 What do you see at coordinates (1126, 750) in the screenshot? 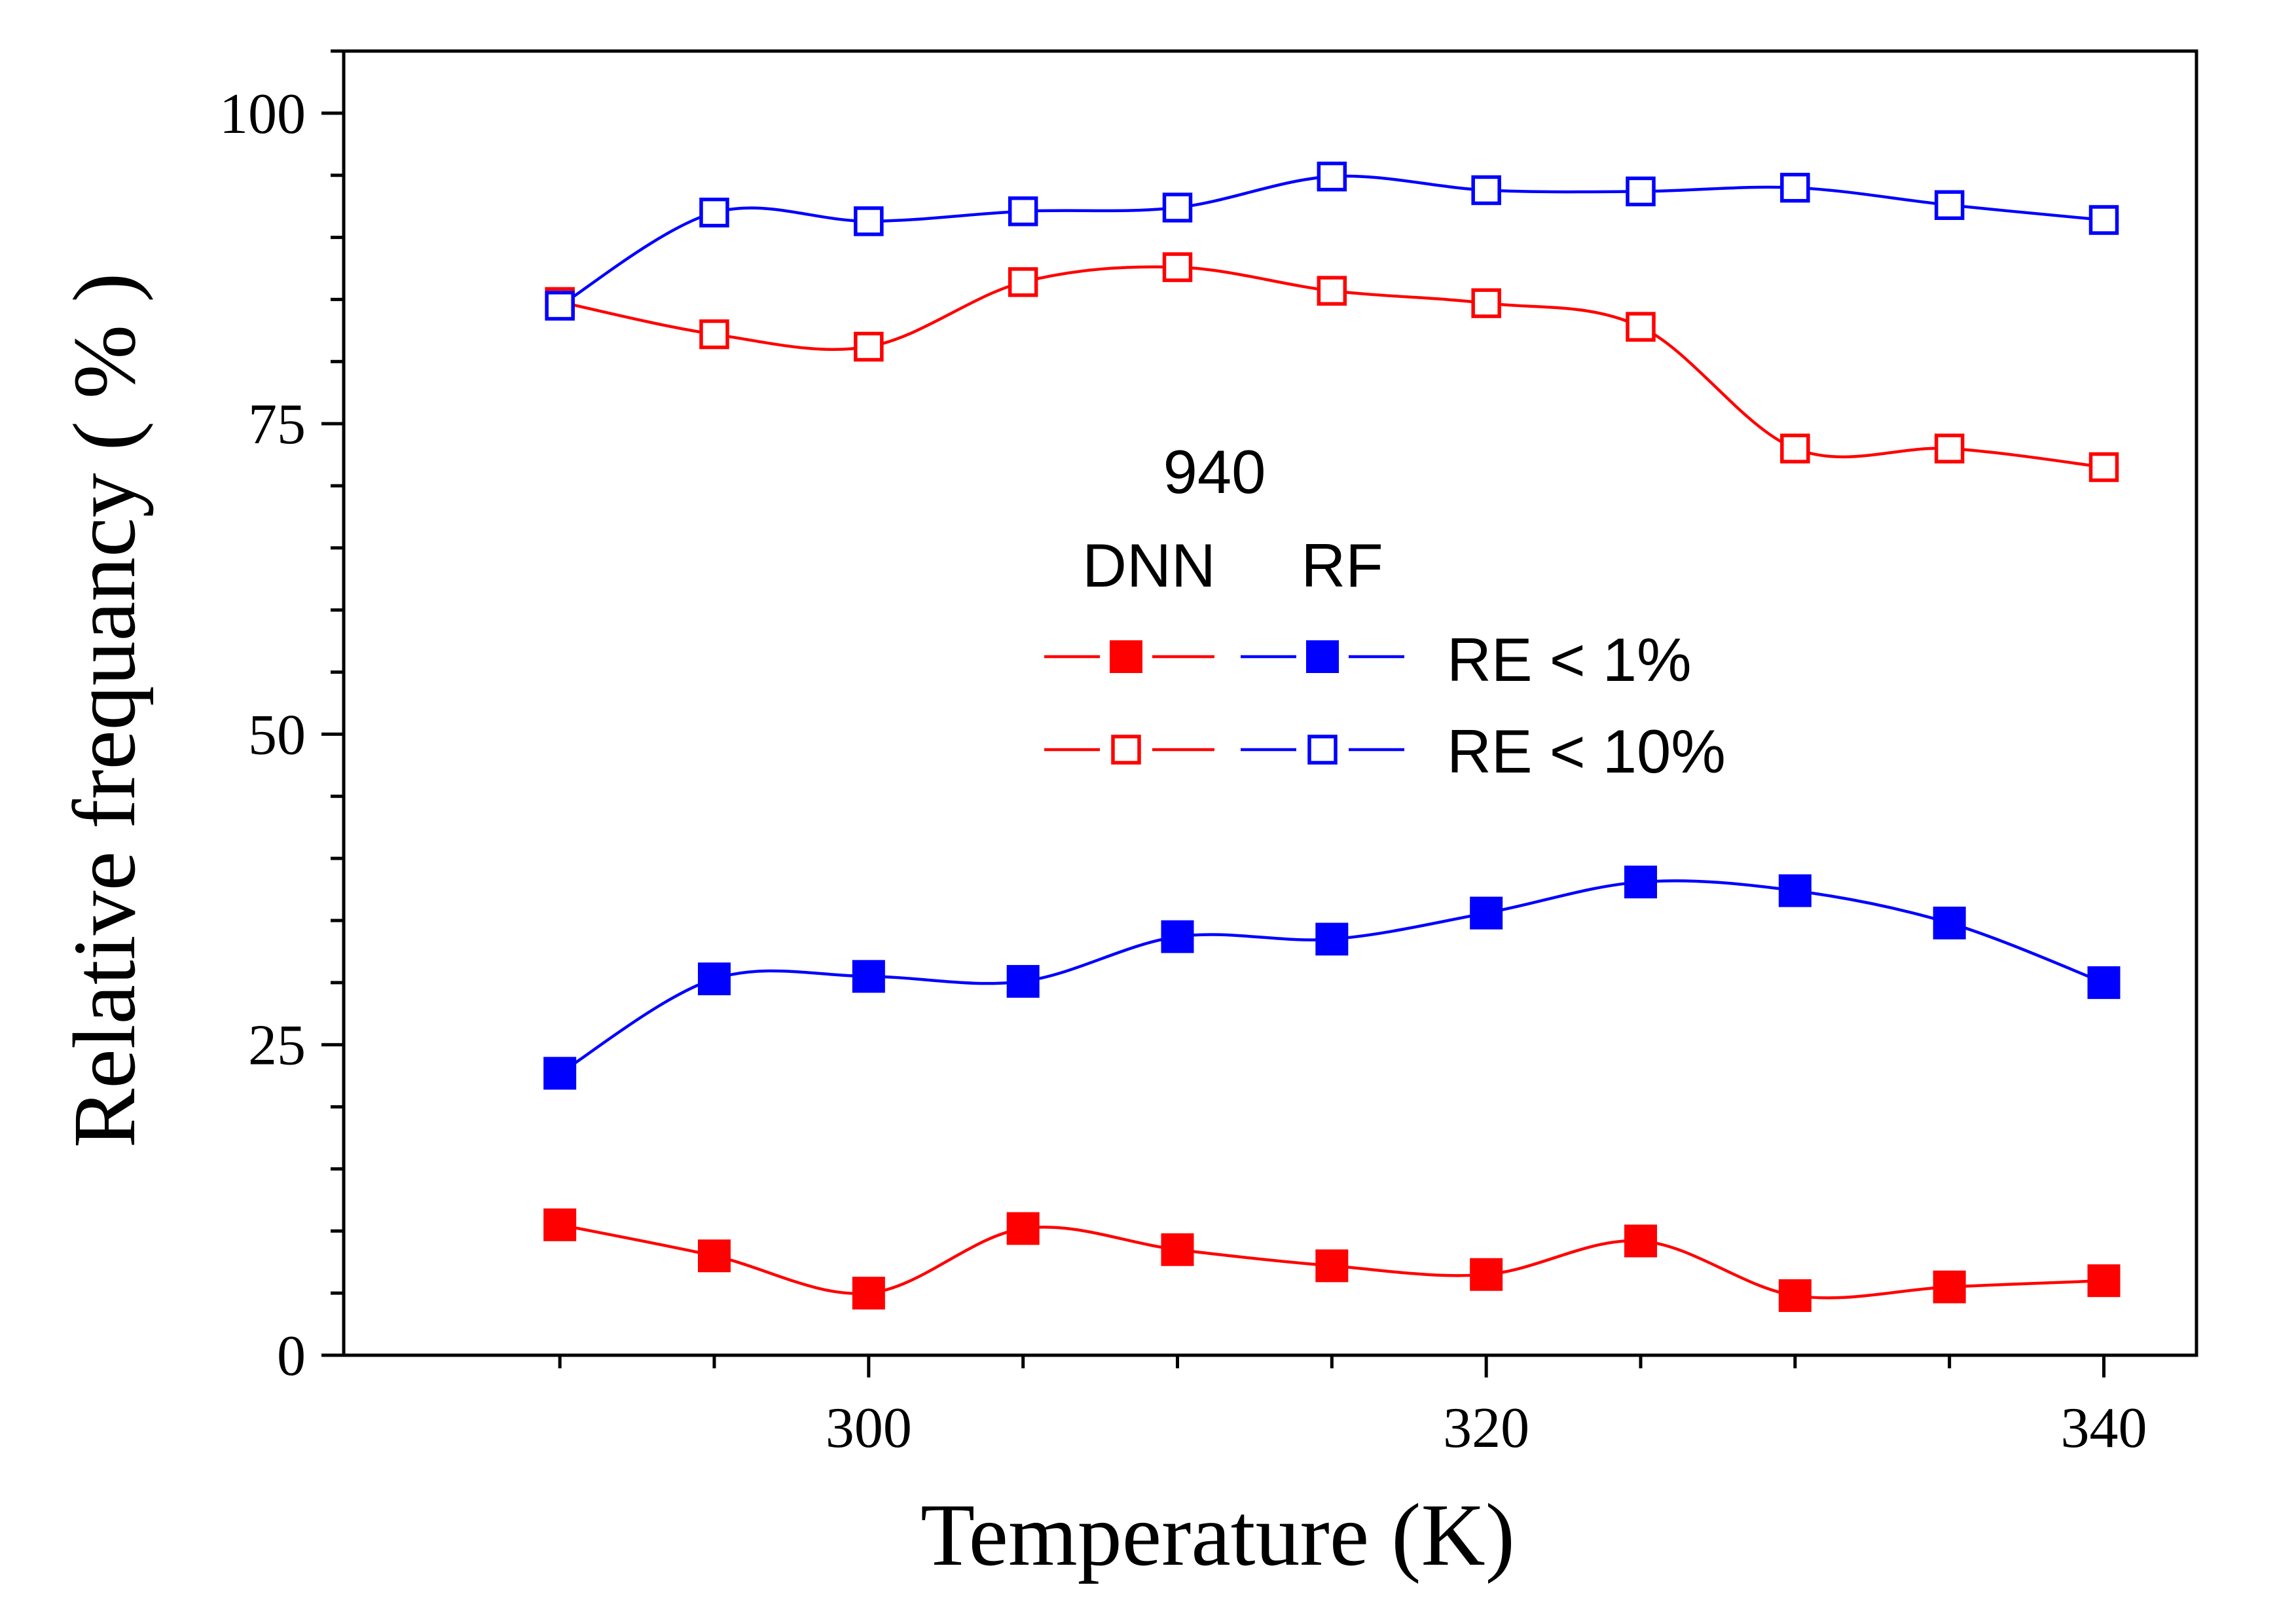
I see `legend-marker-dnn-re10` at bounding box center [1126, 750].